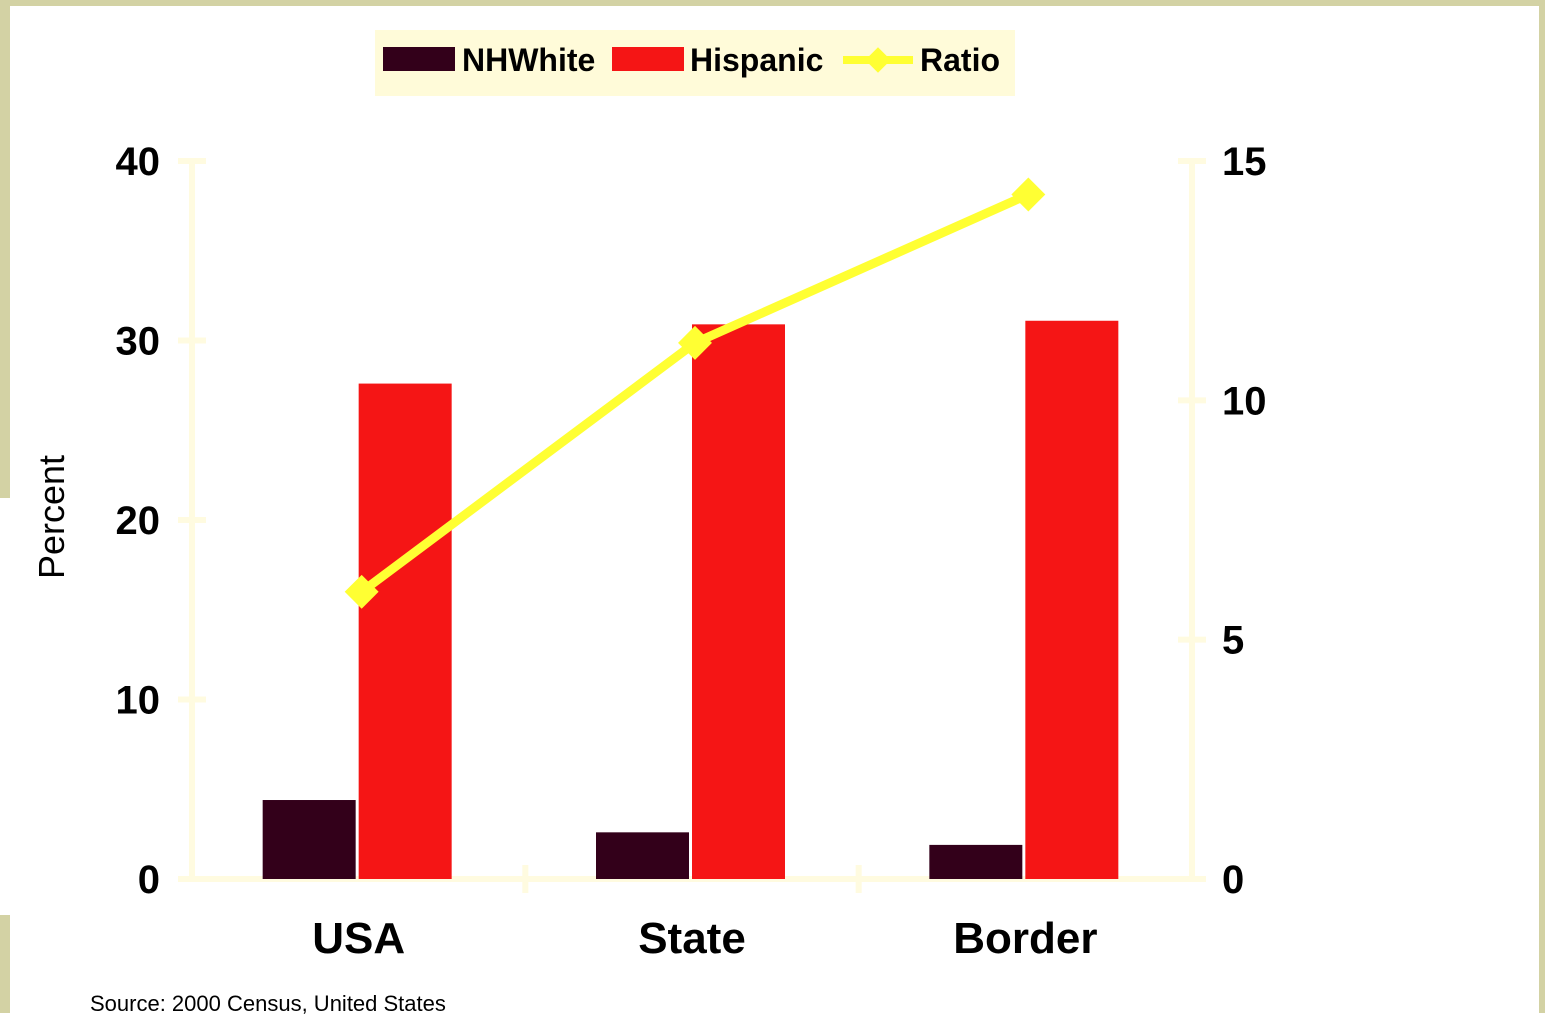 The image size is (1545, 1017). What do you see at coordinates (138, 342) in the screenshot?
I see `left-tick-label: 30` at bounding box center [138, 342].